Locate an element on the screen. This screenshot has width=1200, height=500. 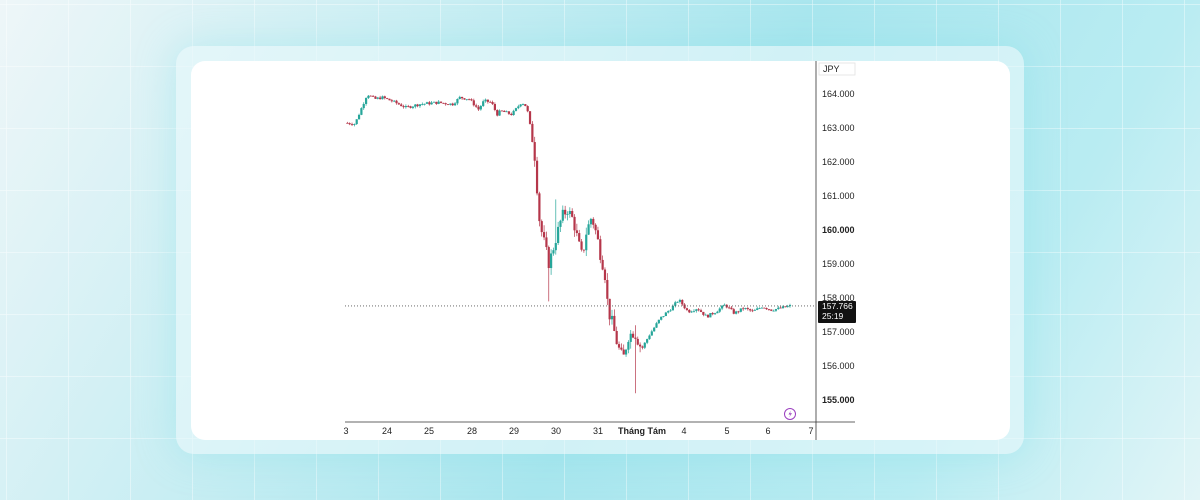
y-tick-label: 164.000 is located at coordinates (838, 94).